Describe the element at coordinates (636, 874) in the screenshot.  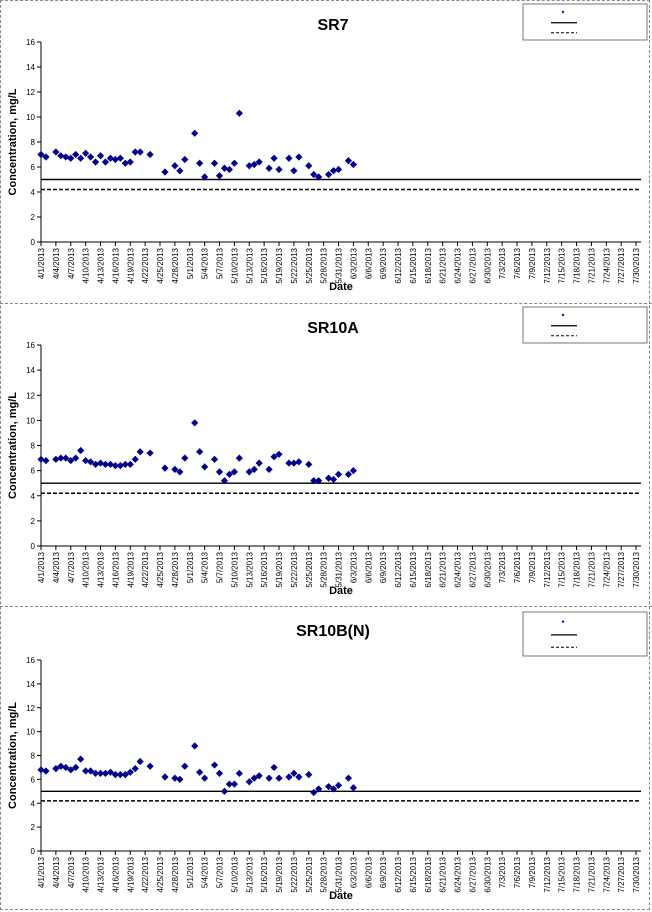
I see `x-tick-label: 7/30/2013` at that location.